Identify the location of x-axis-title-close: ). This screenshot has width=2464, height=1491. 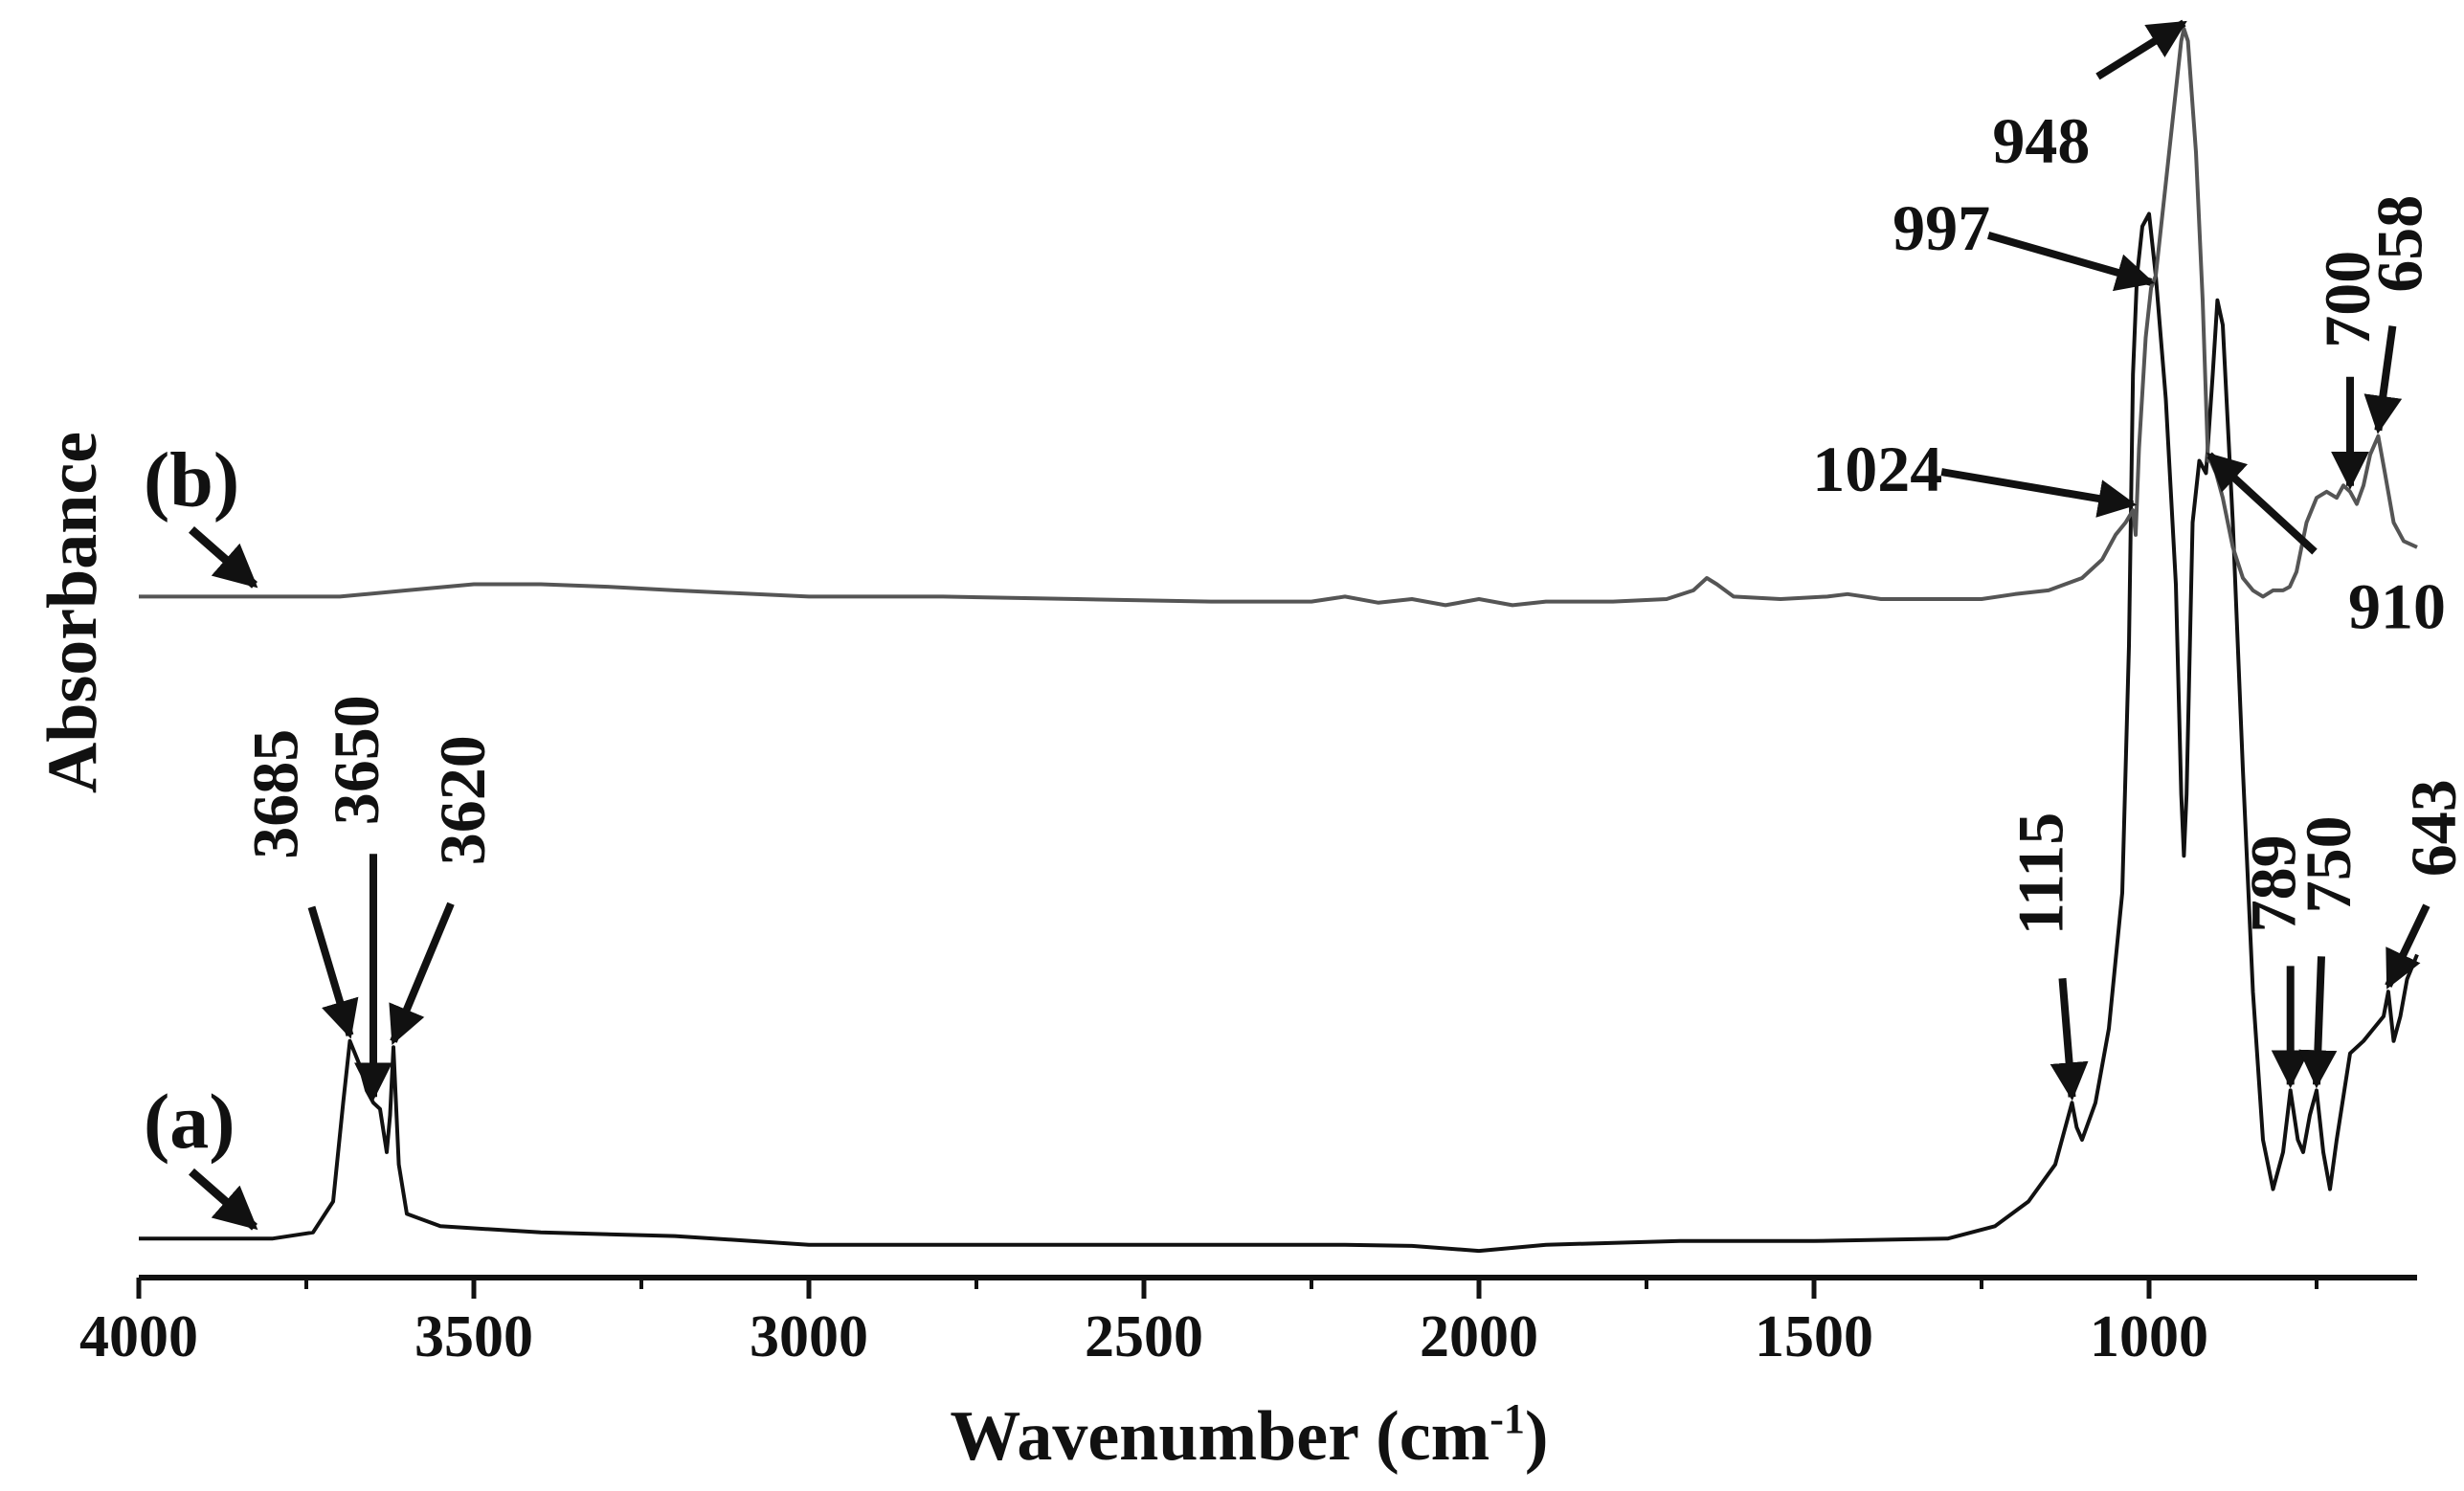
(1537, 1437).